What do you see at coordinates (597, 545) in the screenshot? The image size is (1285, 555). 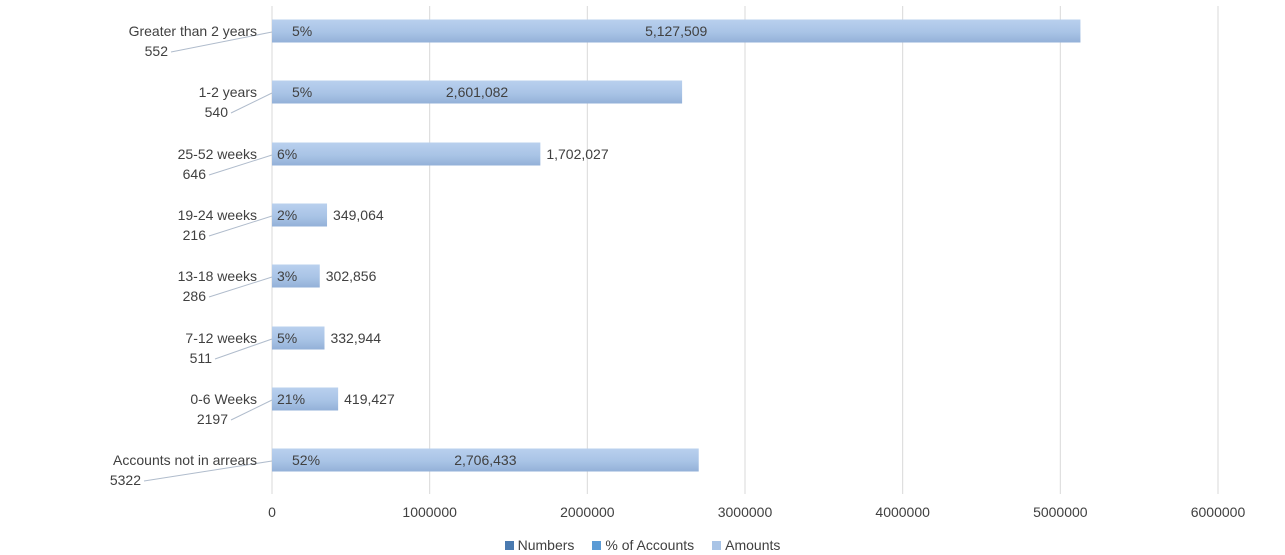 I see `legend-swatch-percent-accounts` at bounding box center [597, 545].